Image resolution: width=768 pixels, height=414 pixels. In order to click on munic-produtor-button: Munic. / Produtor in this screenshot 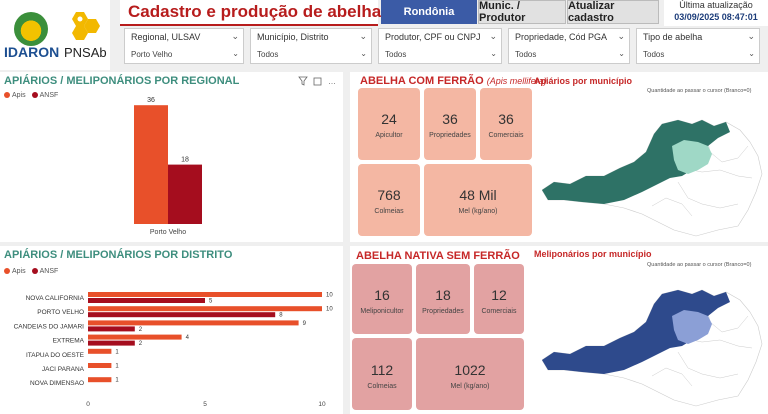, I will do `click(522, 12)`.